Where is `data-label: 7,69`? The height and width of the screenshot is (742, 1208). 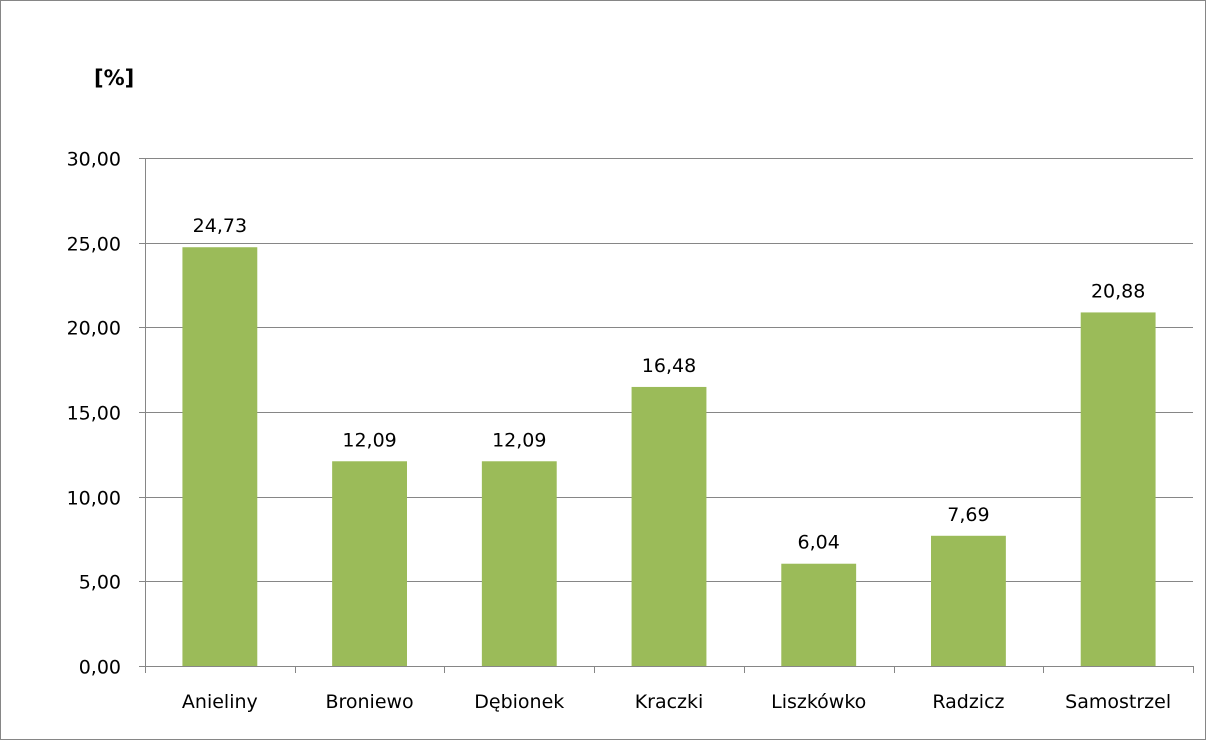 data-label: 7,69 is located at coordinates (968, 515).